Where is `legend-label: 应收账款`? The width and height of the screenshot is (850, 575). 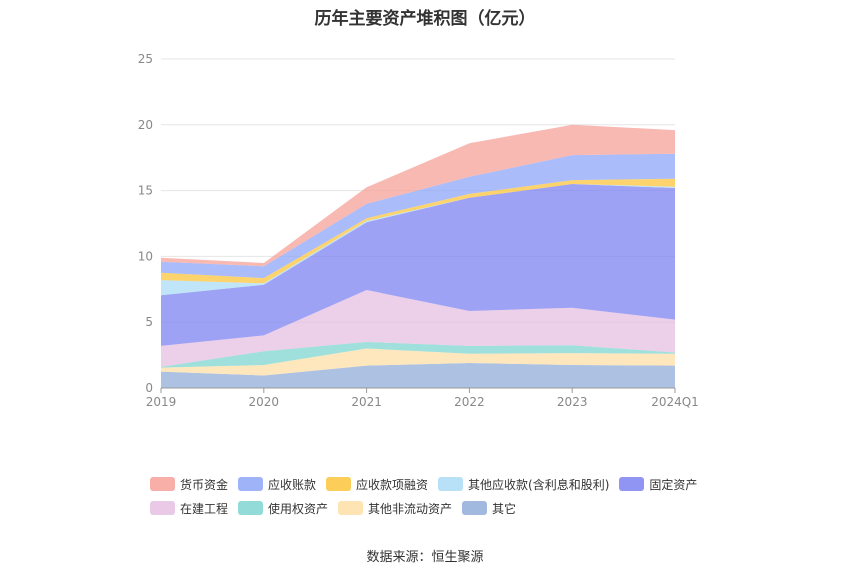
legend-label: 应收账款 is located at coordinates (292, 484).